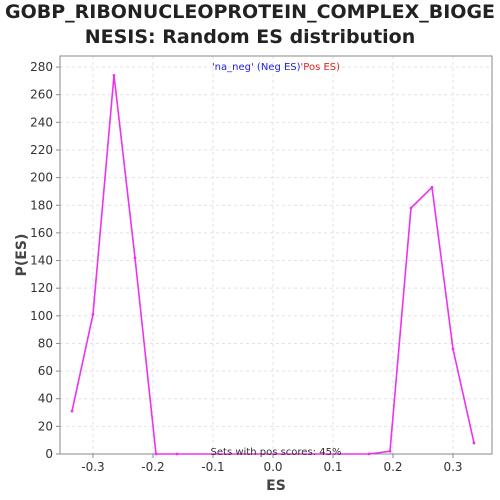  Describe the element at coordinates (92, 467) in the screenshot. I see `x-tick-label: -0.3` at that location.